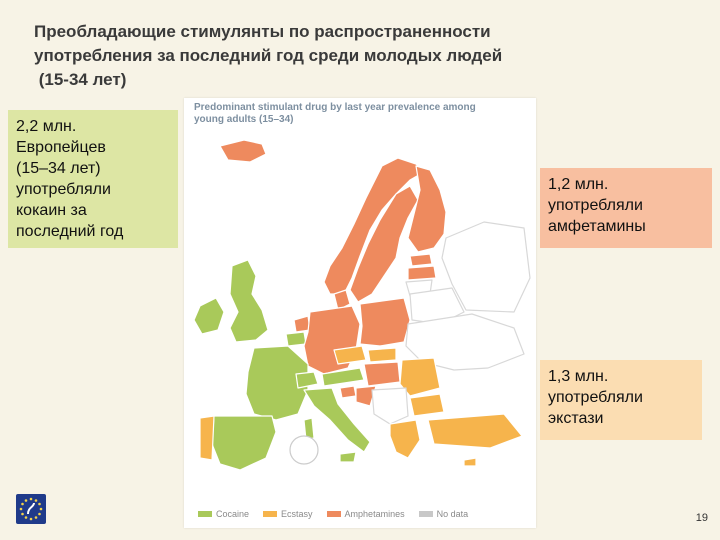 This screenshot has height=540, width=720. Describe the element at coordinates (333, 514) in the screenshot. I see `legend-swatch-amphetamines` at that location.